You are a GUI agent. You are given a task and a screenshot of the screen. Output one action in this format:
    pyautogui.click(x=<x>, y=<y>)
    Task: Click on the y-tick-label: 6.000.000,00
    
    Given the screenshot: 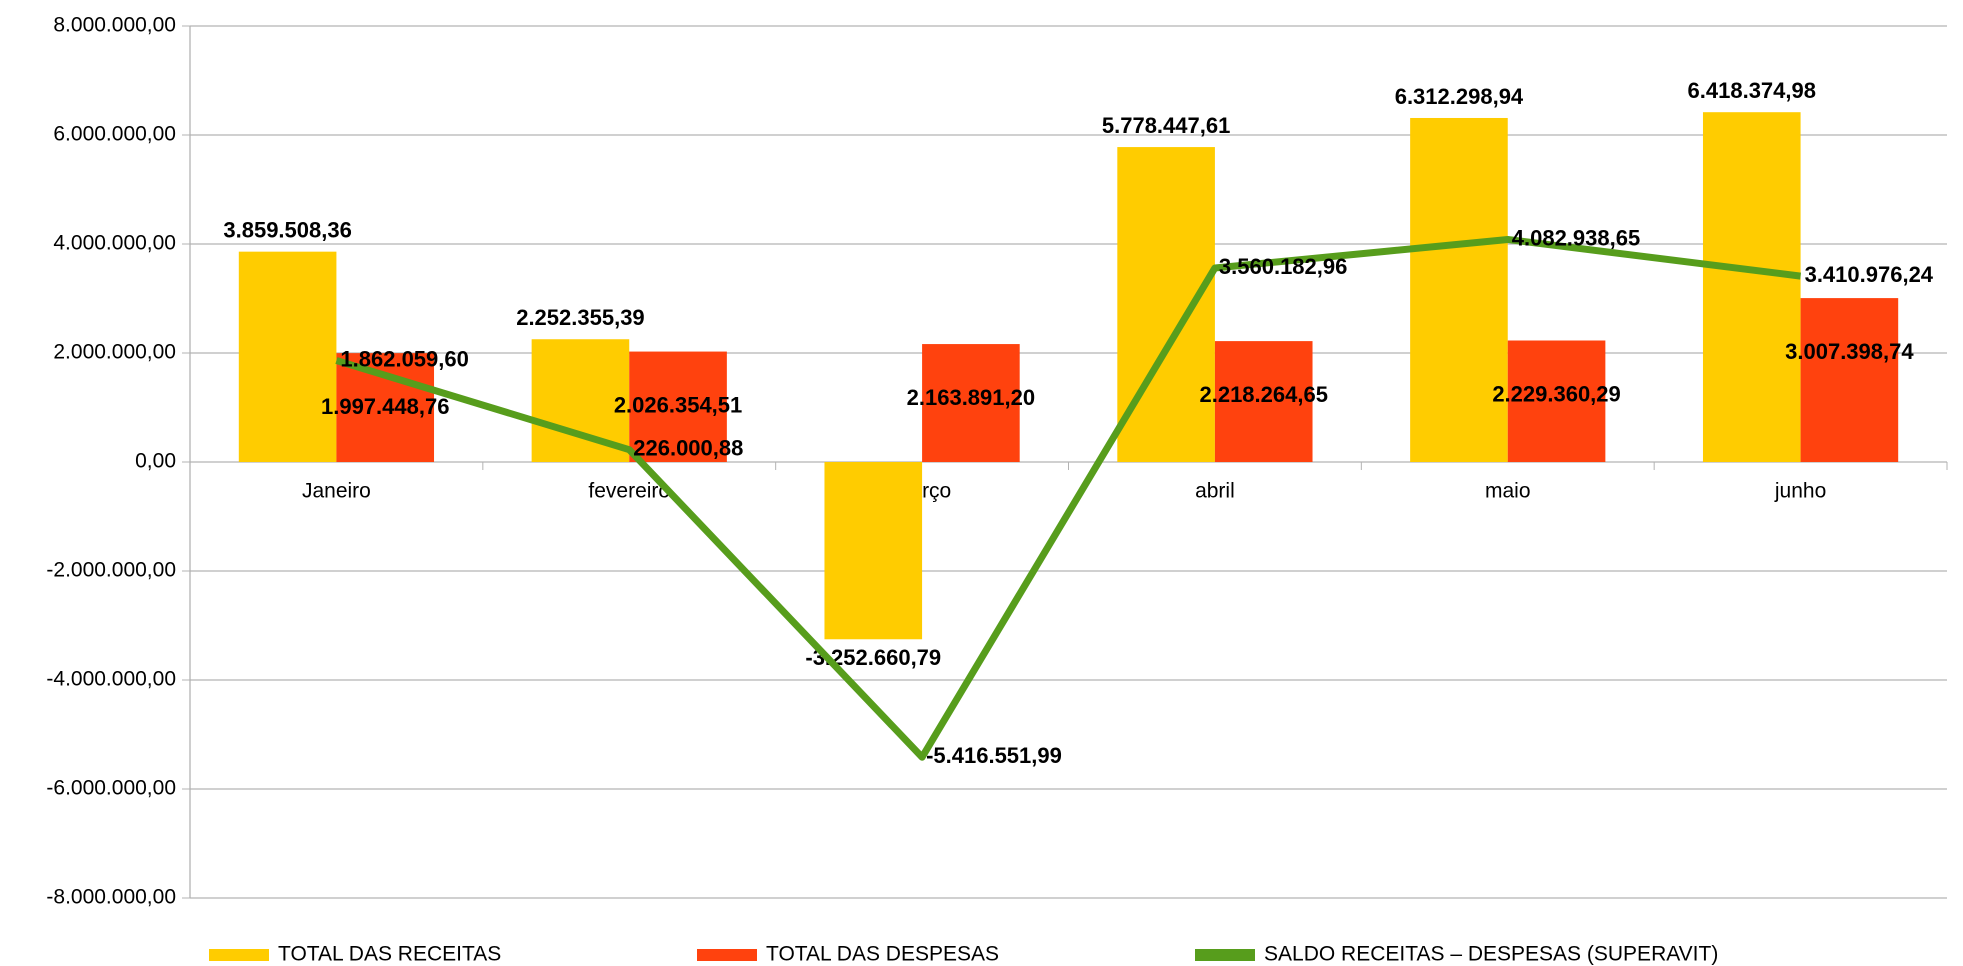 What is the action you would take?
    pyautogui.click(x=114, y=134)
    